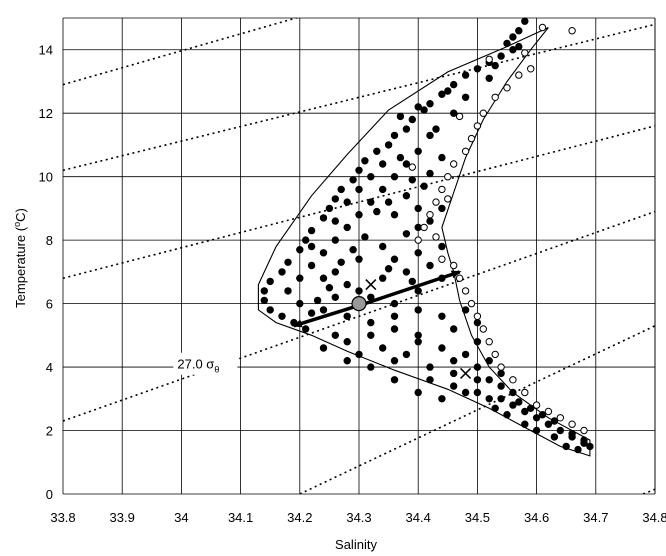  I want to click on isopycnal-annotation: 27.0 σθ, so click(198, 366).